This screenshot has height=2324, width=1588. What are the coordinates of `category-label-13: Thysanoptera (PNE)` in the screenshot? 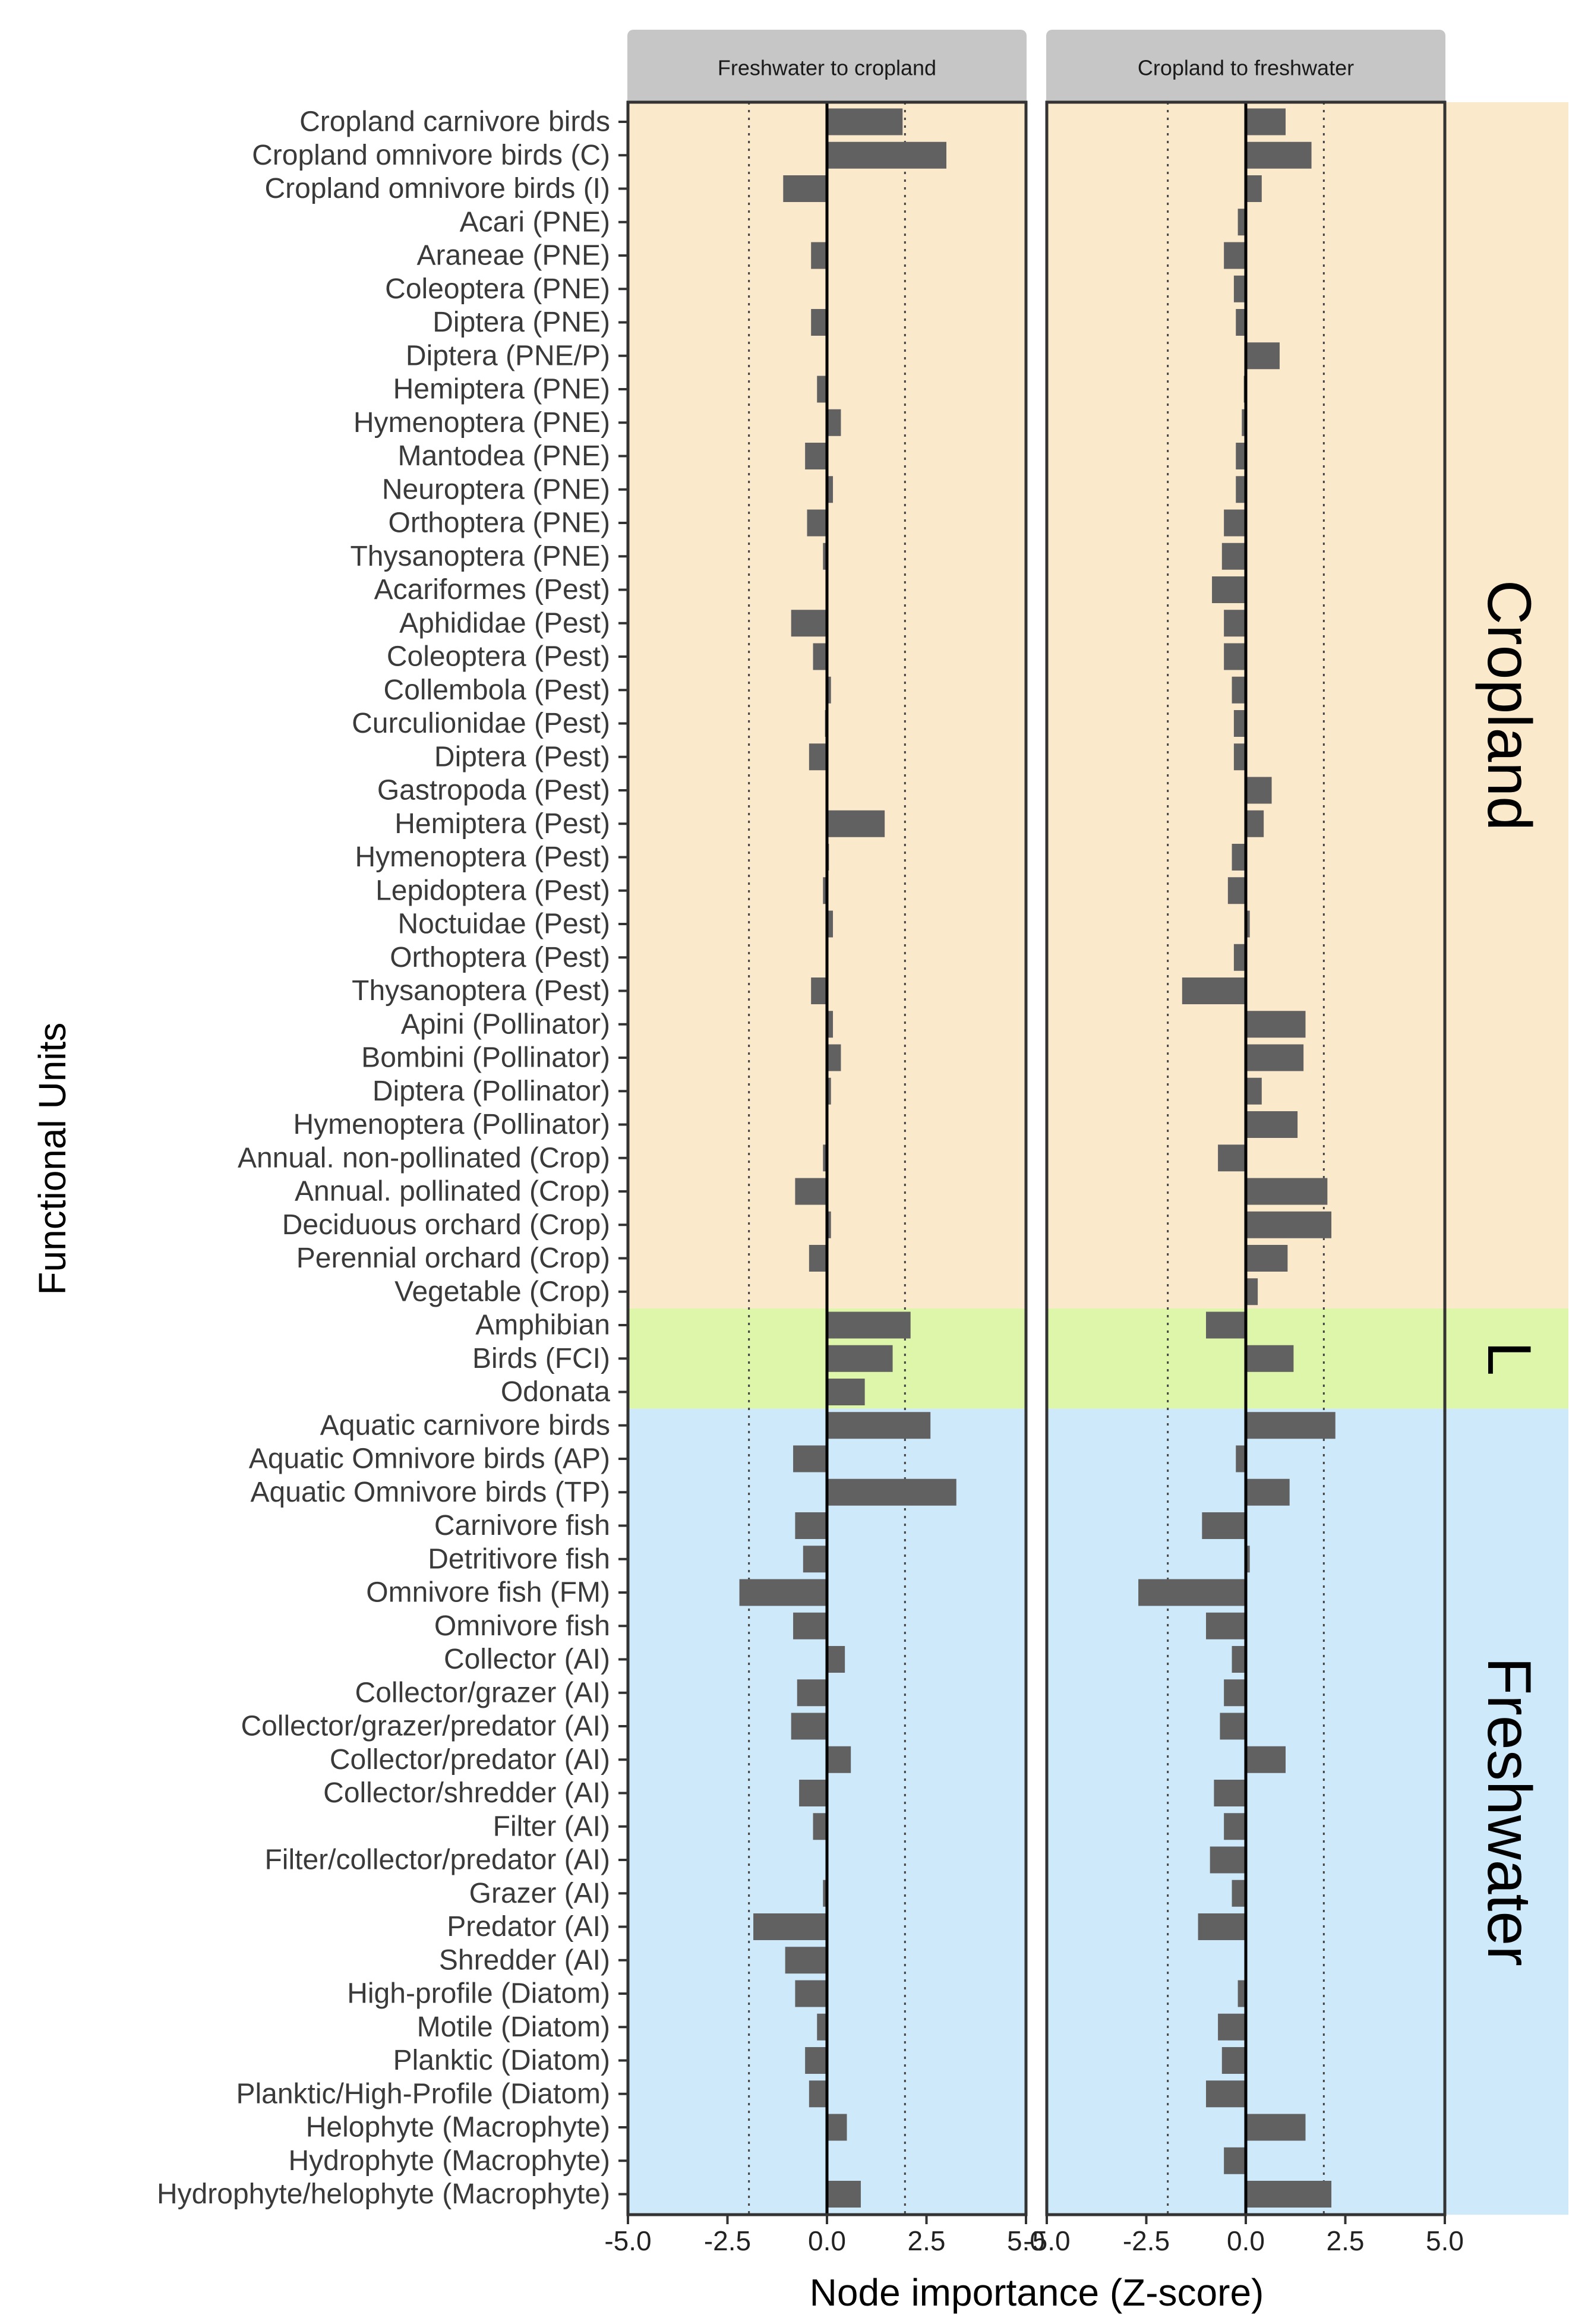 It's located at (480, 556).